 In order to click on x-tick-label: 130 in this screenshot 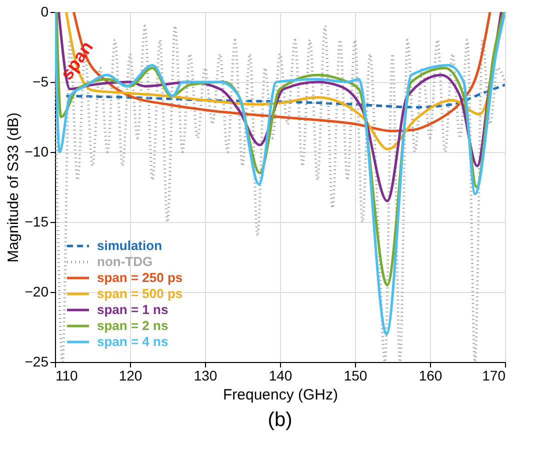, I will do `click(206, 376)`.